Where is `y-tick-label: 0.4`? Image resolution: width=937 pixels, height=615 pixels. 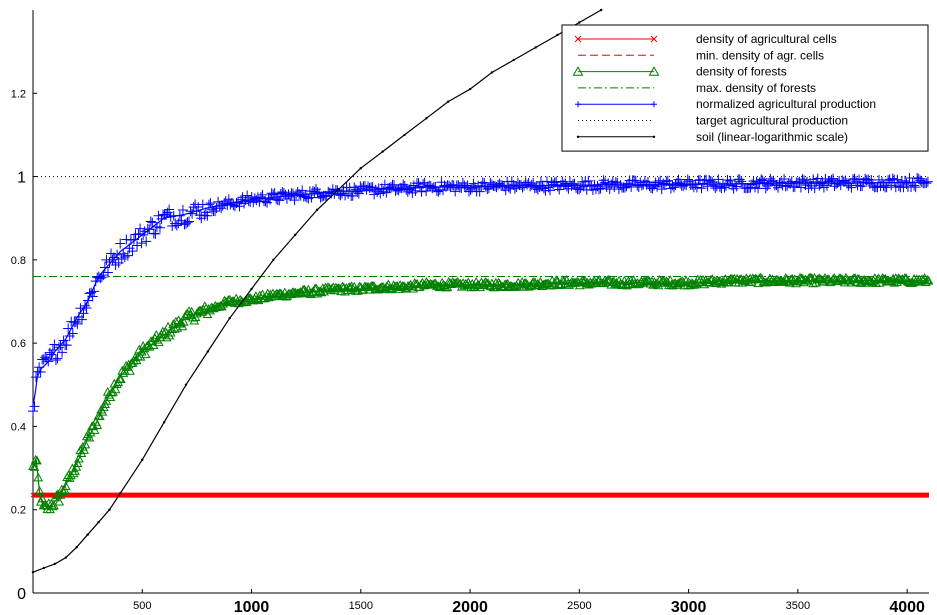
y-tick-label: 0.4 is located at coordinates (18, 427).